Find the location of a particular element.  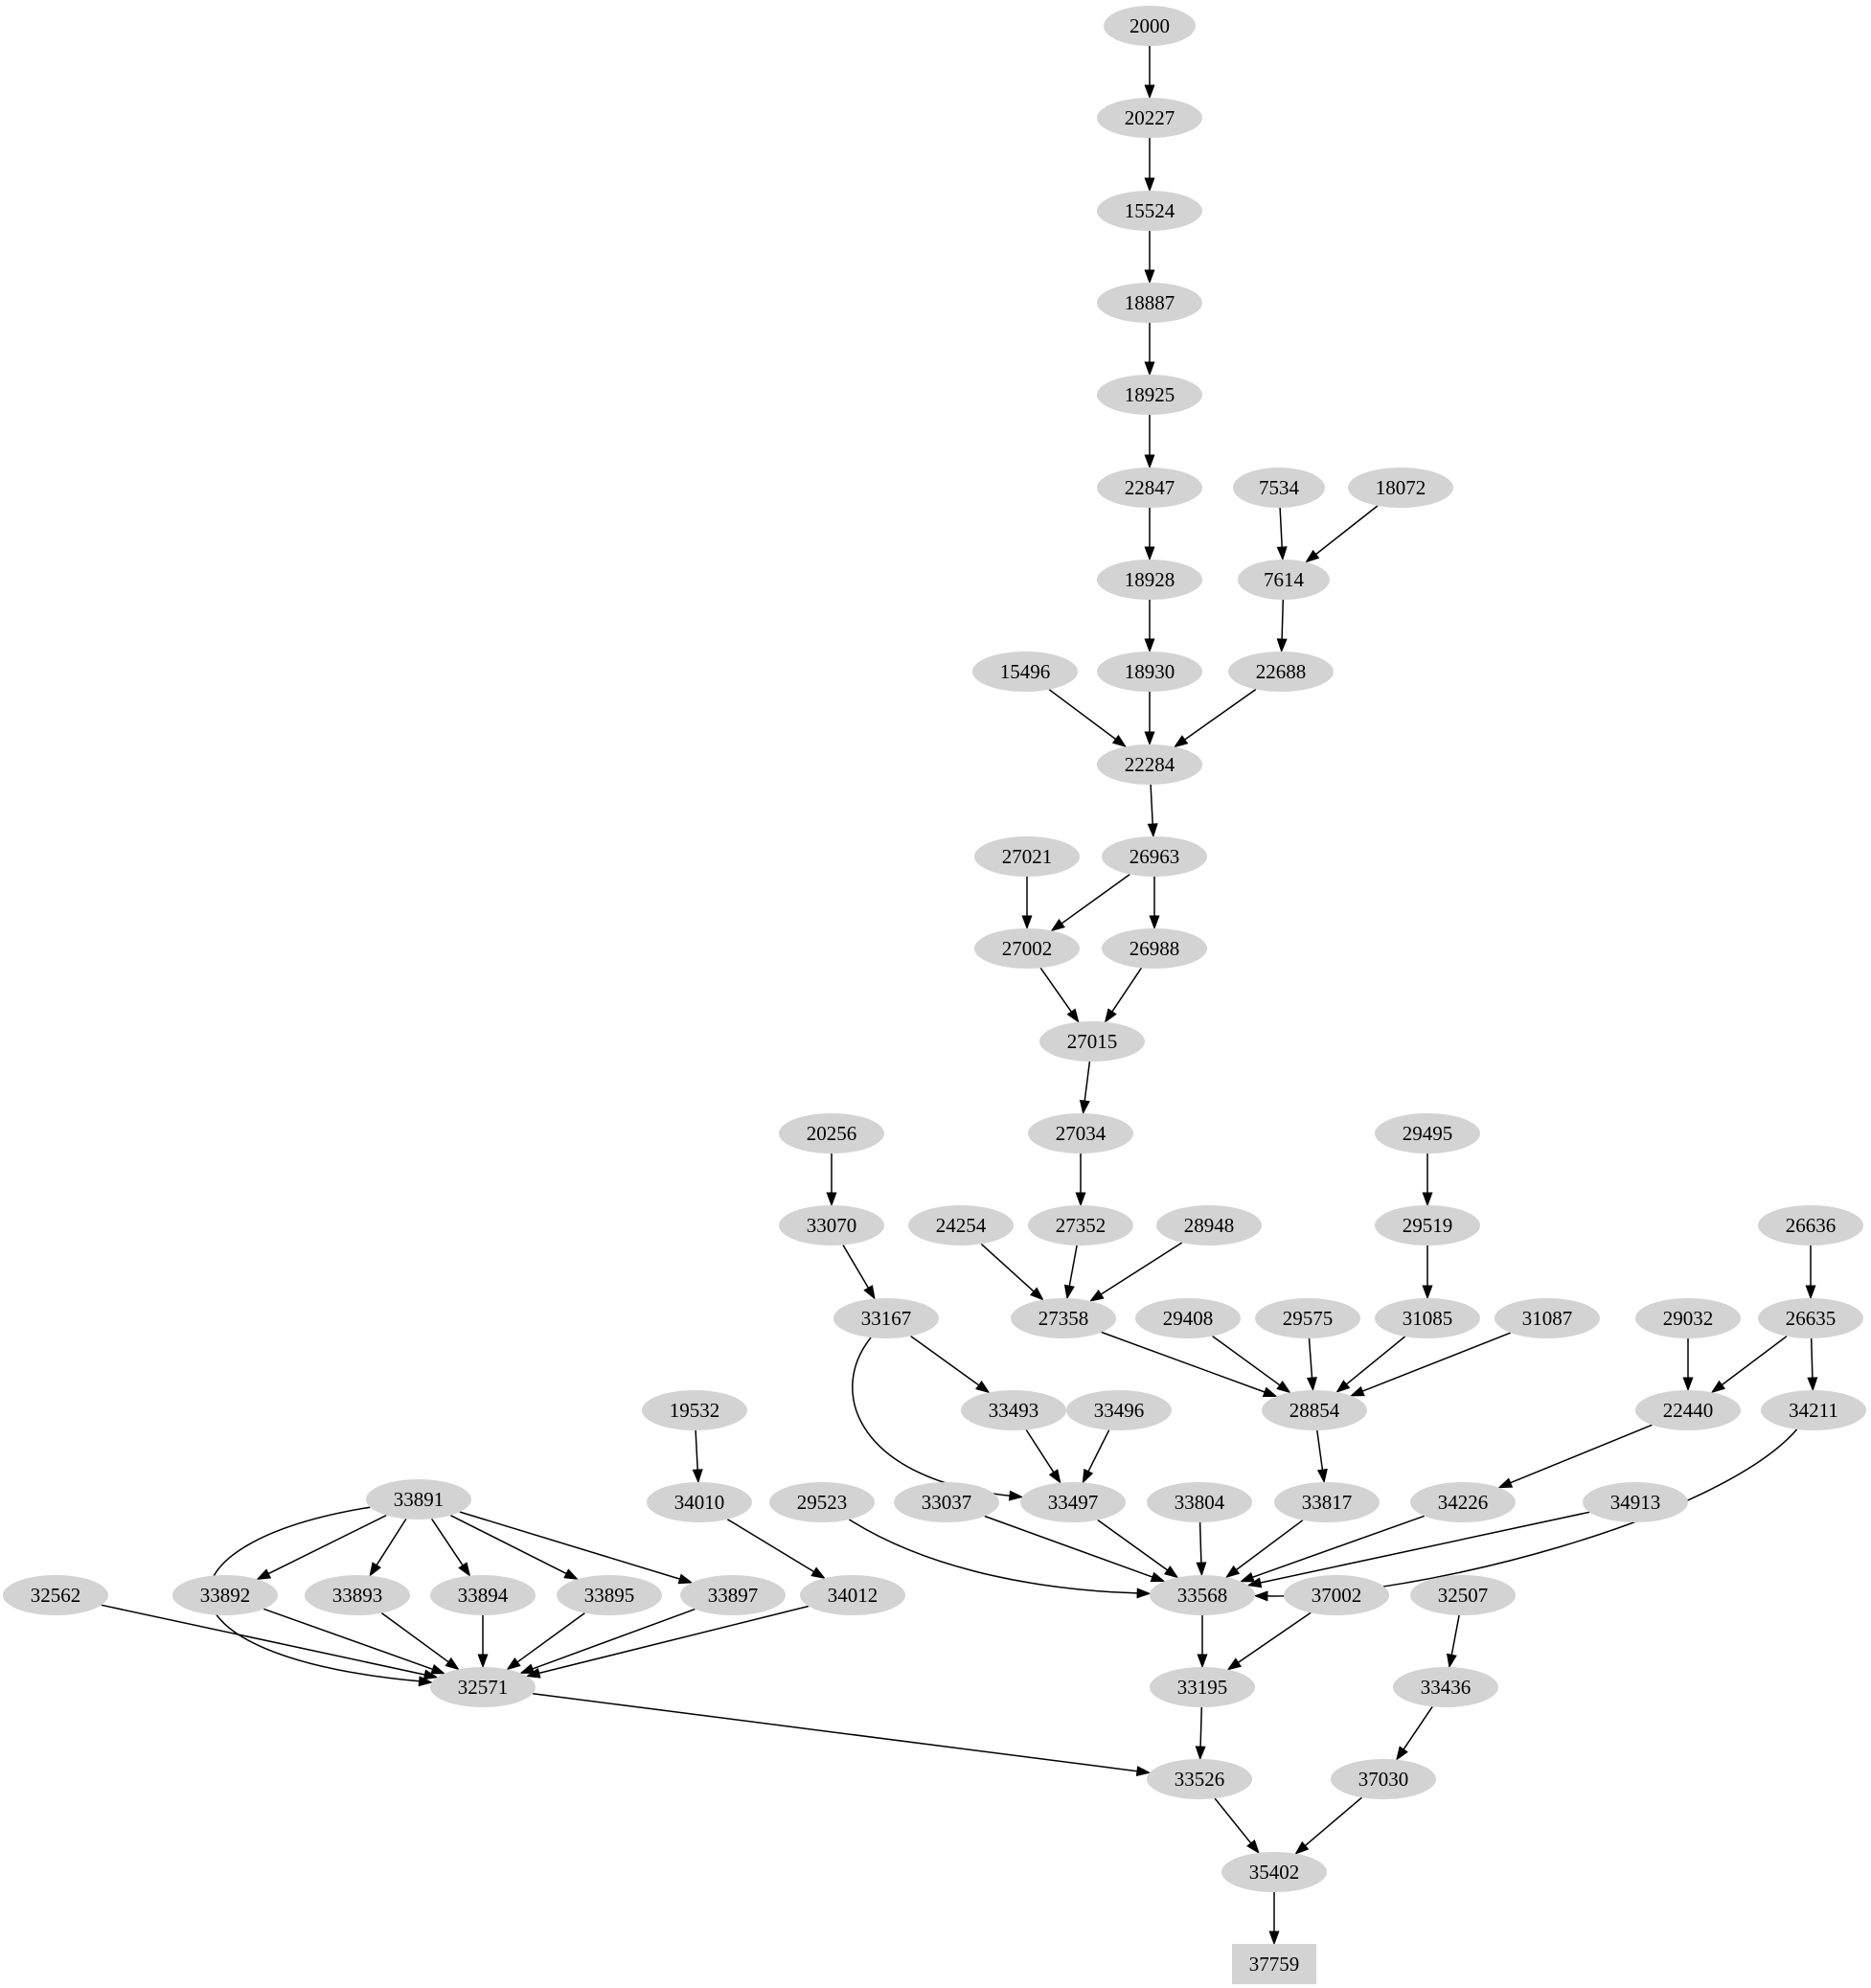

graph-node-18925: 18925 is located at coordinates (1149, 395).